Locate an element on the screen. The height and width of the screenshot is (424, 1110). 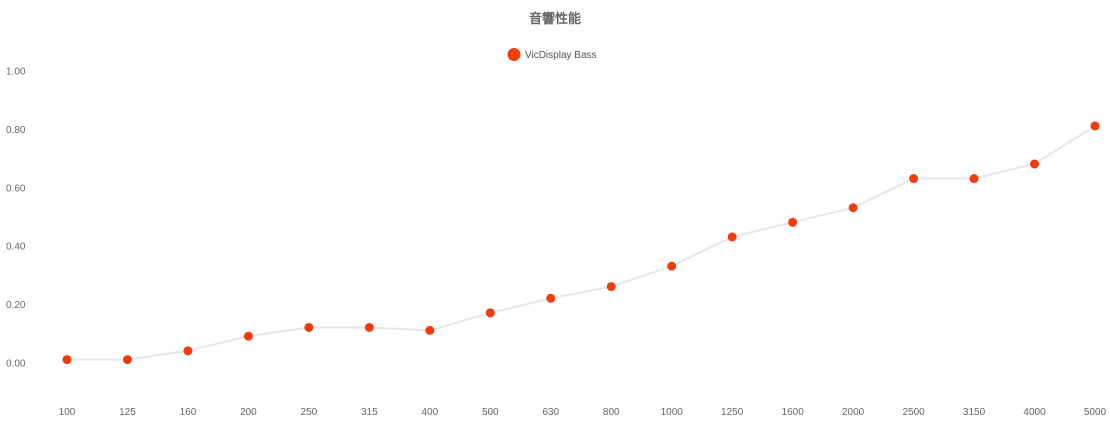
x-tick-label: 1250 is located at coordinates (732, 412).